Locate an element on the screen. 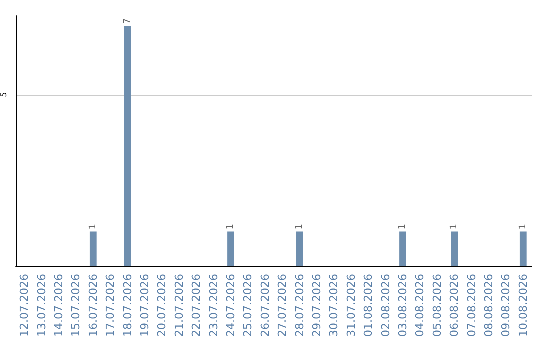  x-tick-label: 24.07.2026 is located at coordinates (231, 306).